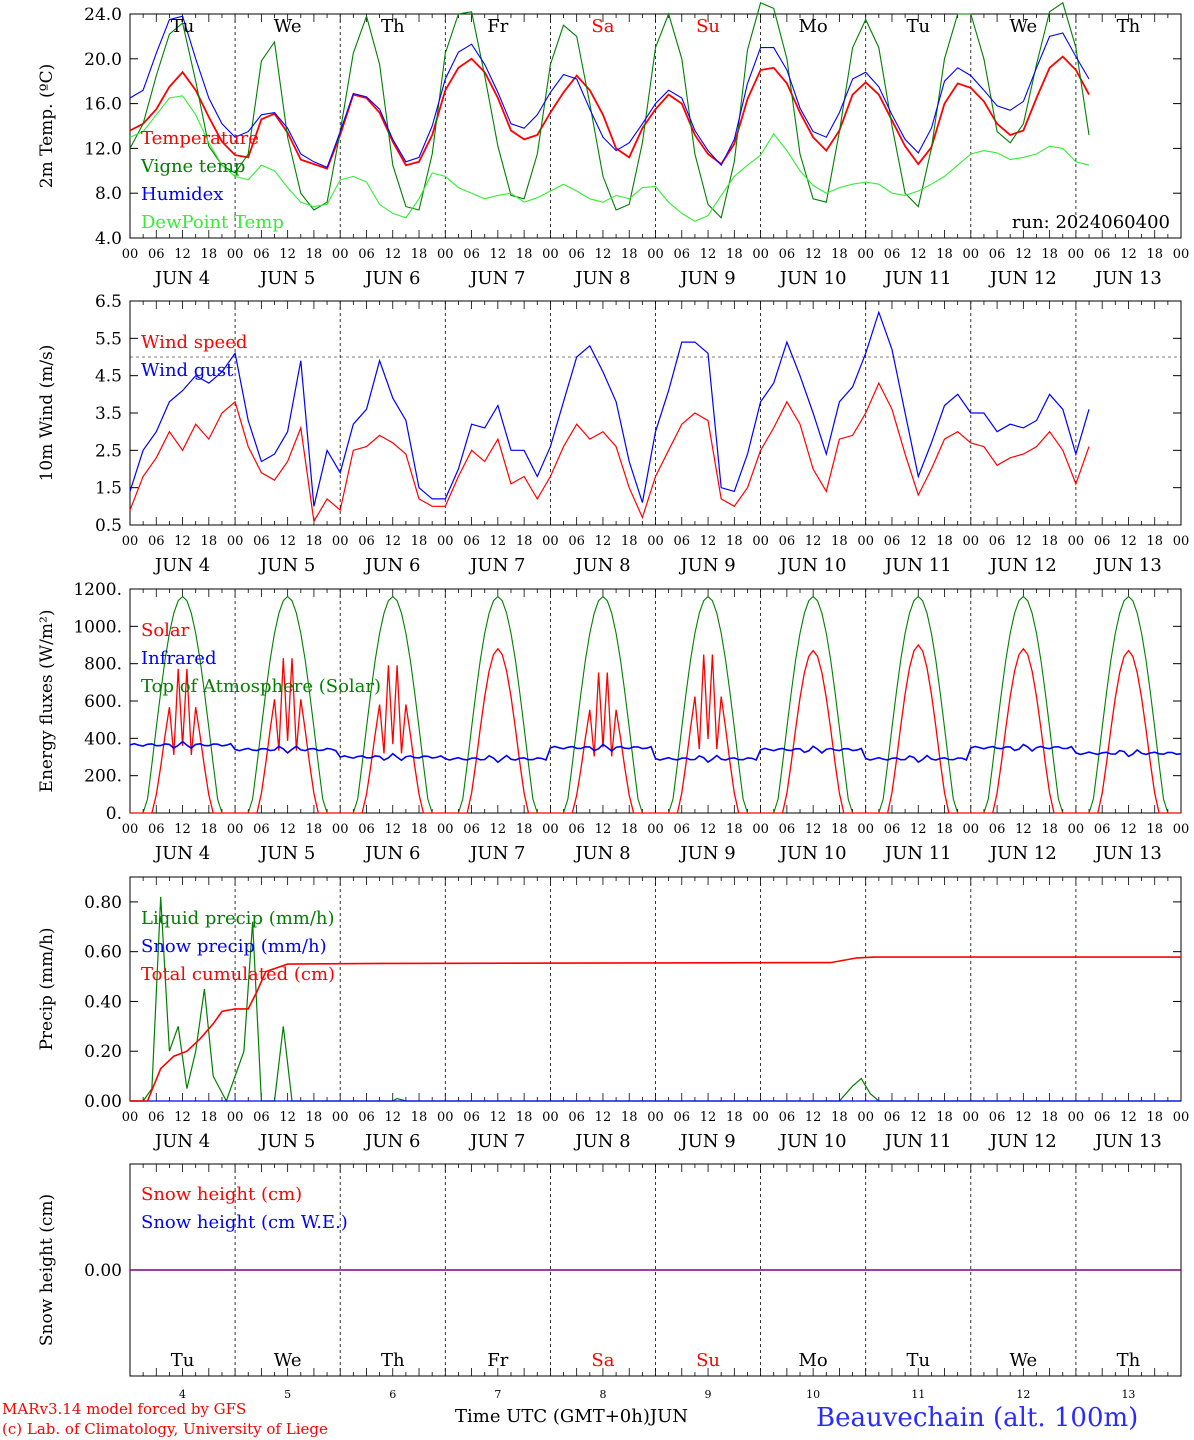 The height and width of the screenshot is (1440, 1194). Describe the element at coordinates (497, 1360) in the screenshot. I see `weekday-label: Fr` at that location.